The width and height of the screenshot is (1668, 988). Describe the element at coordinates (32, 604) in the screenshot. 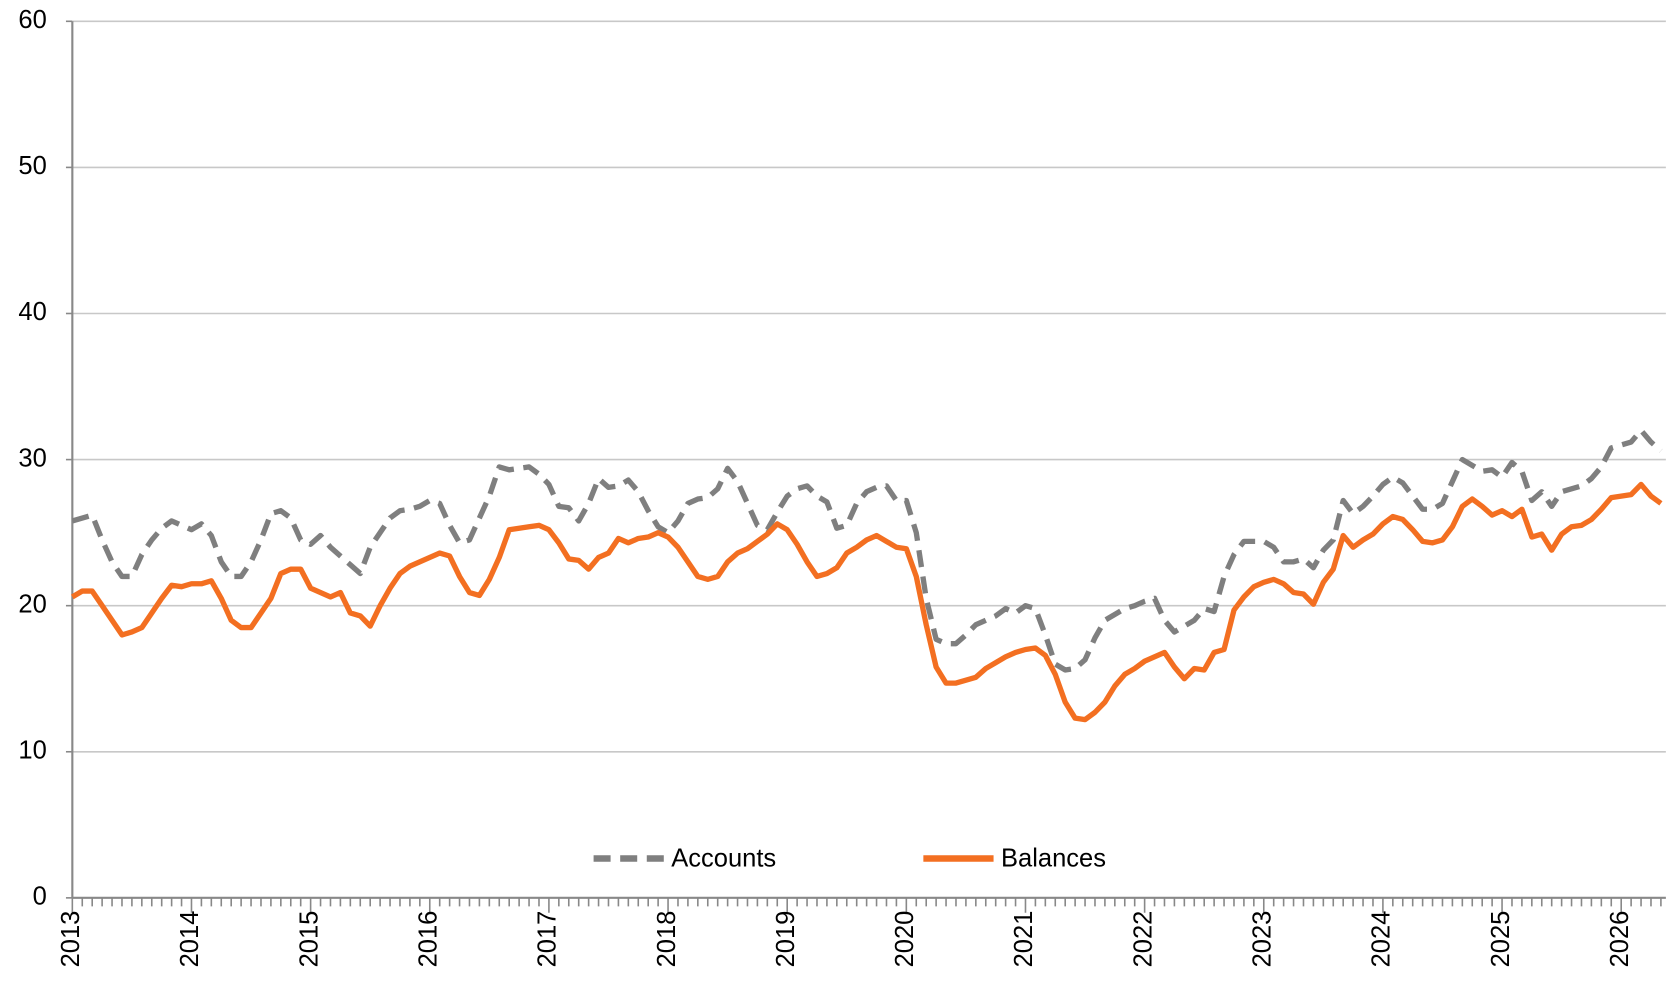

I see `y-tick-label: 20` at that location.